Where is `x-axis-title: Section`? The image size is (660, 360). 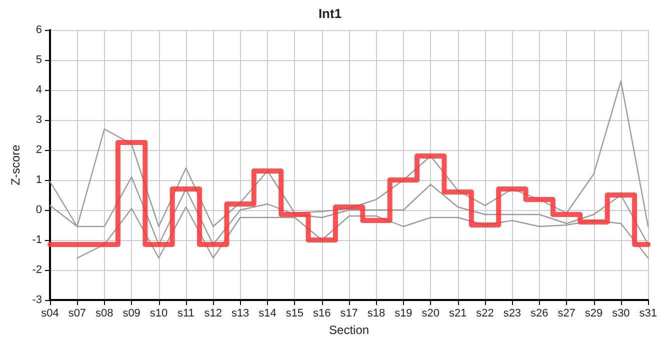 x-axis-title: Section is located at coordinates (349, 330).